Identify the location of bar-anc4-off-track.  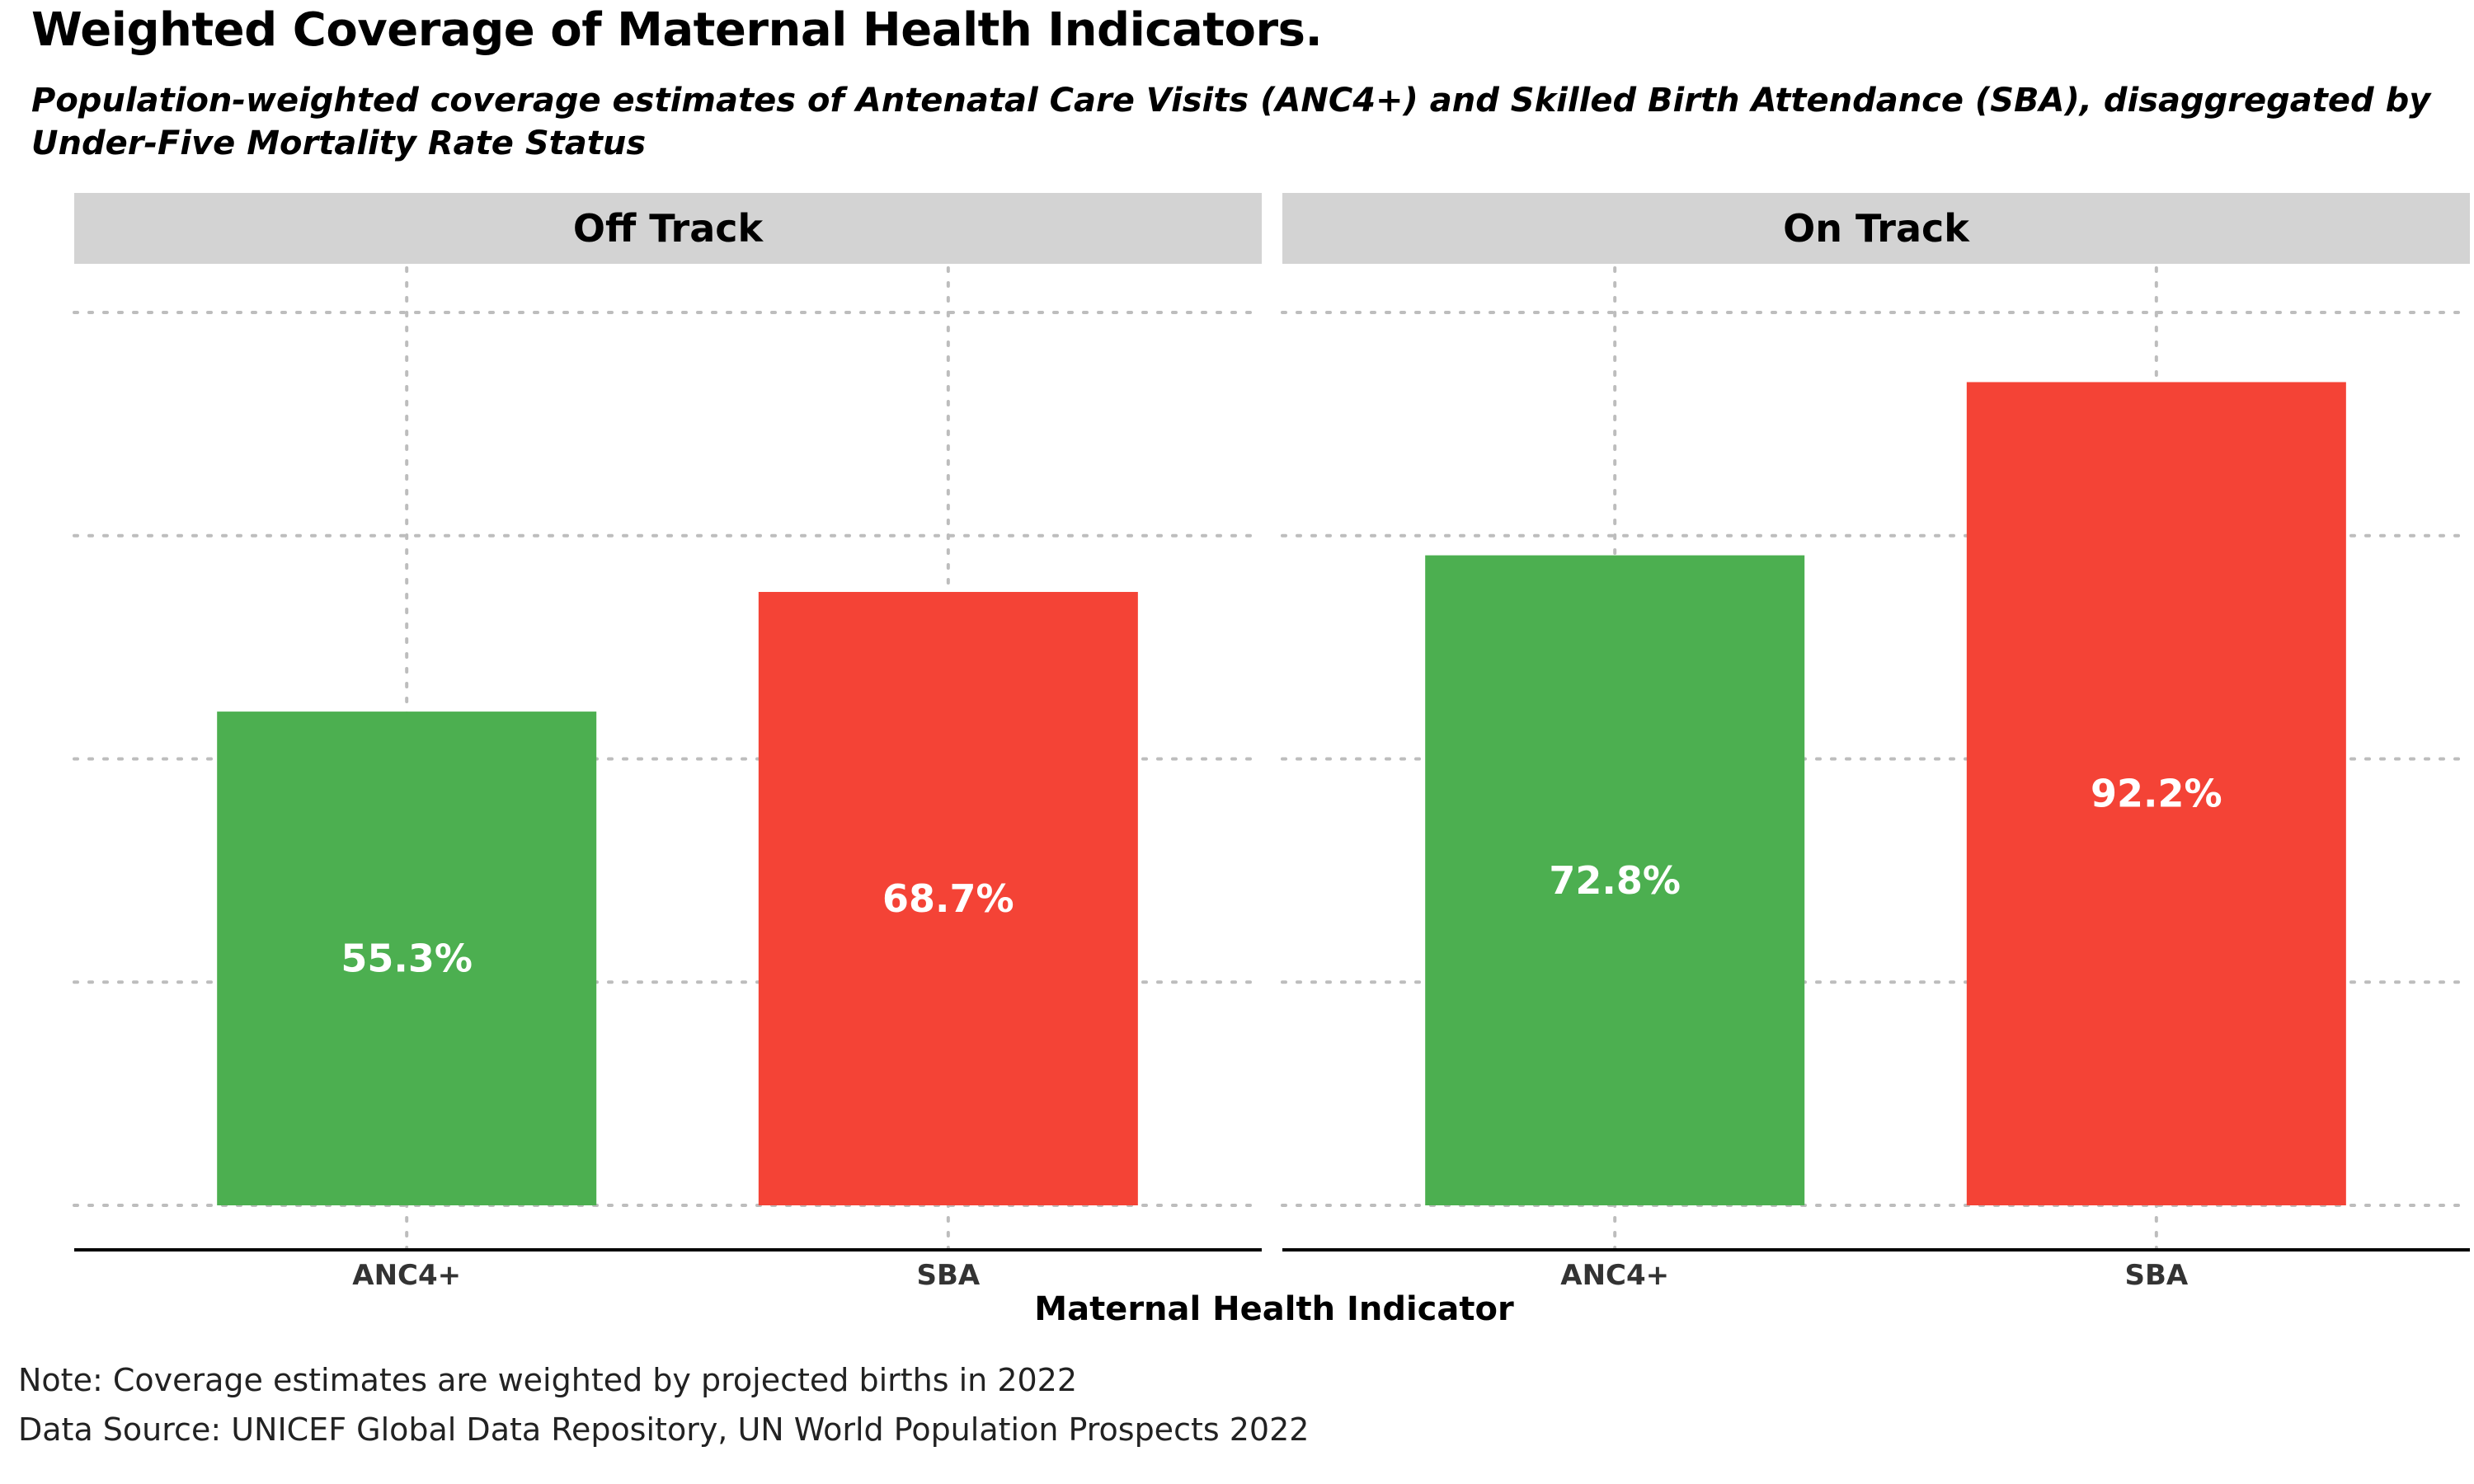
(407, 958).